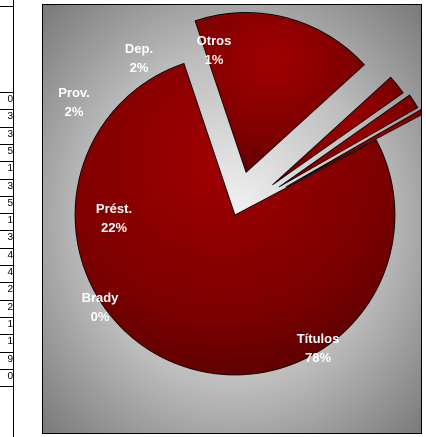  Describe the element at coordinates (74, 111) in the screenshot. I see `slice-percent-prov: 2%` at that location.